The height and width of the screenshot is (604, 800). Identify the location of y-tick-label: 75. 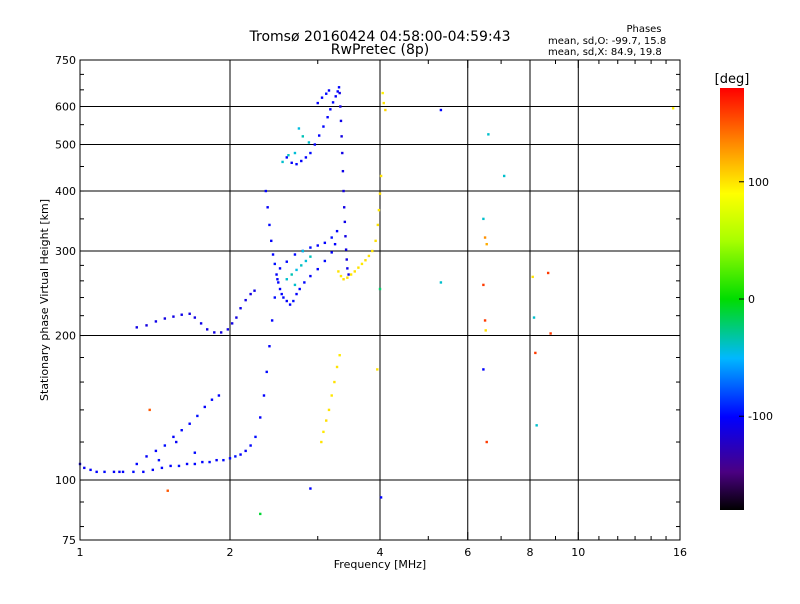
(69, 540).